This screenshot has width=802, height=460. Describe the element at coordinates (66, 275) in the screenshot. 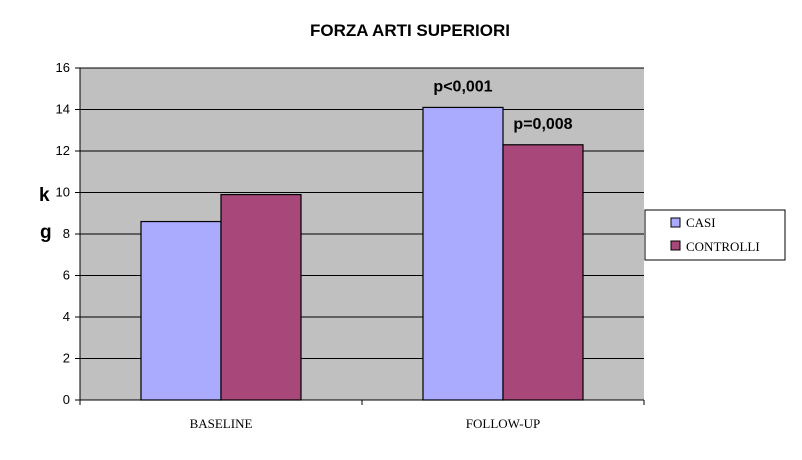

I see `y-tick-label-6: 6` at that location.